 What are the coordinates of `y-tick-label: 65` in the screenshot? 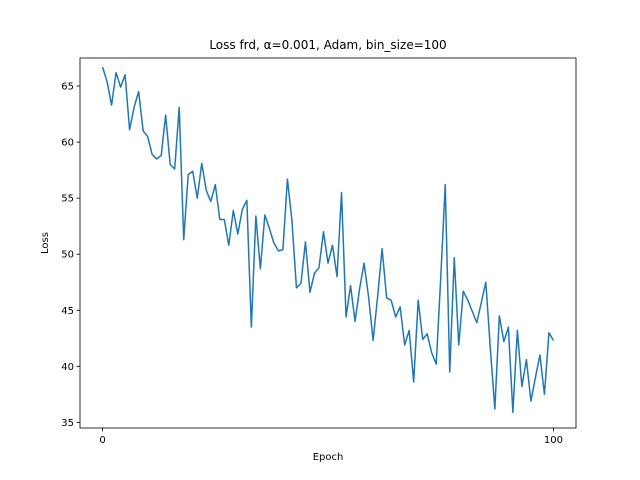 It's located at (67, 87).